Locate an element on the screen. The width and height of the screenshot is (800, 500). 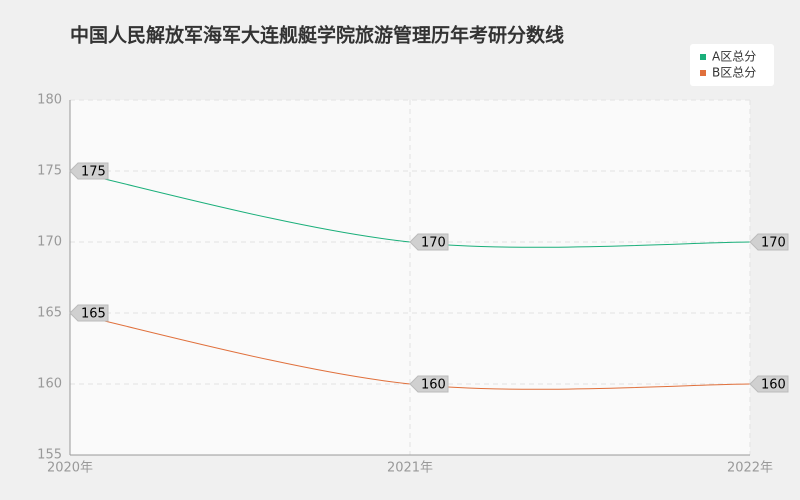
y-tick-label: 175 is located at coordinates (49, 171).